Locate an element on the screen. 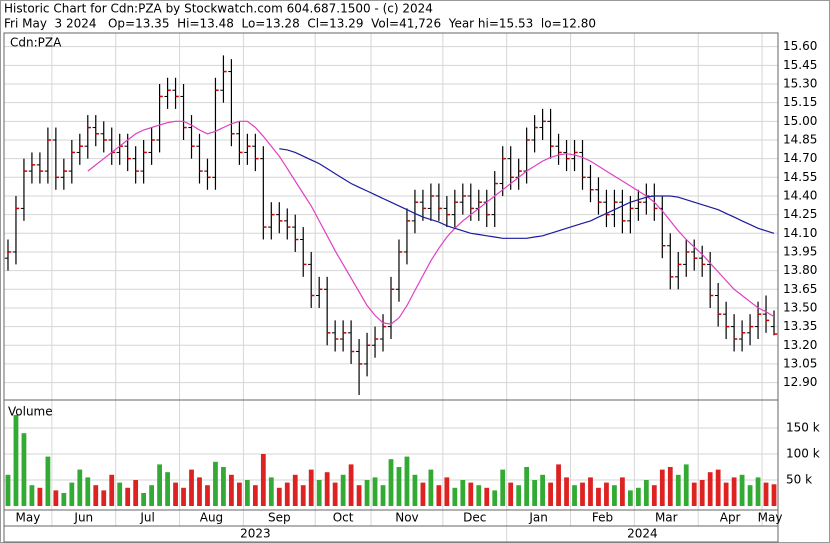 Image resolution: width=830 pixels, height=543 pixels. volume-tick-label: 150 k is located at coordinates (803, 428).